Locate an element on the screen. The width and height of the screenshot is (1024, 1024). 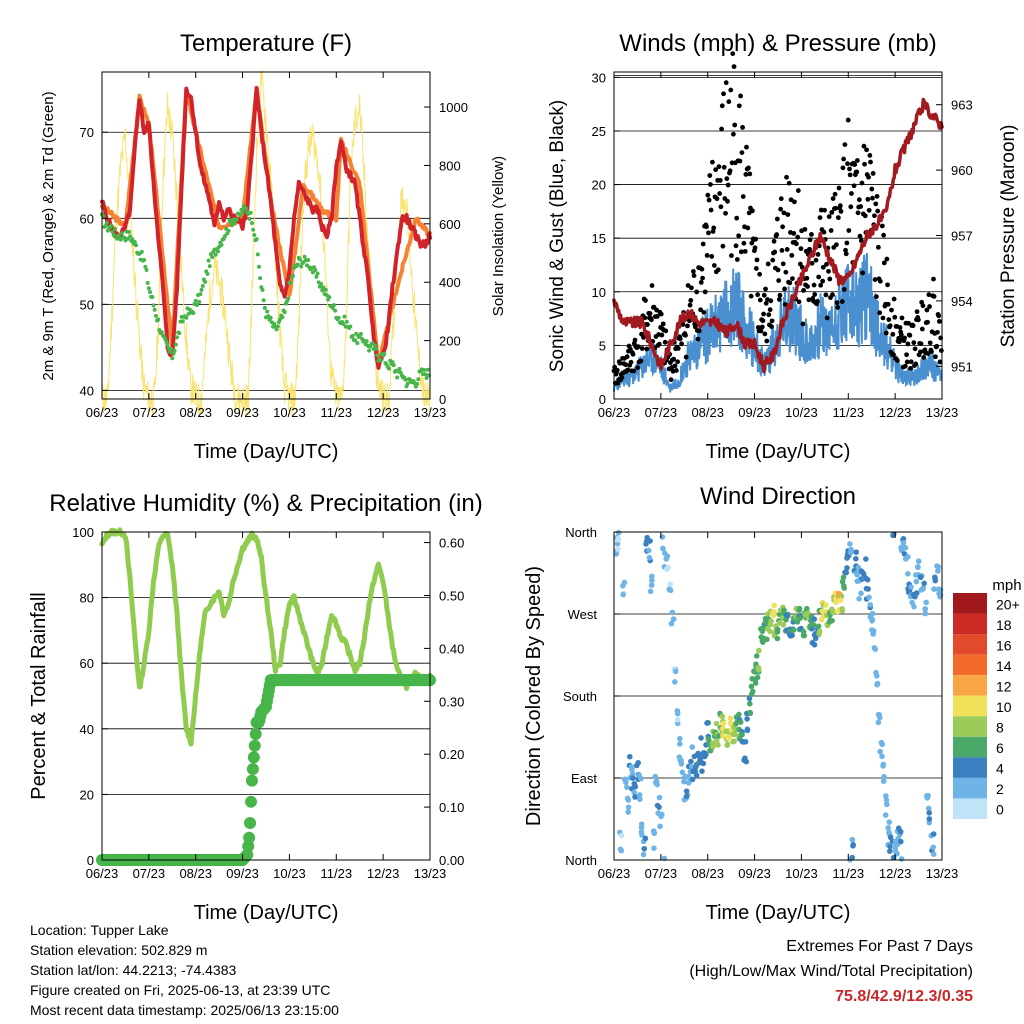
y-tick-label: 50 is located at coordinates (87, 304).